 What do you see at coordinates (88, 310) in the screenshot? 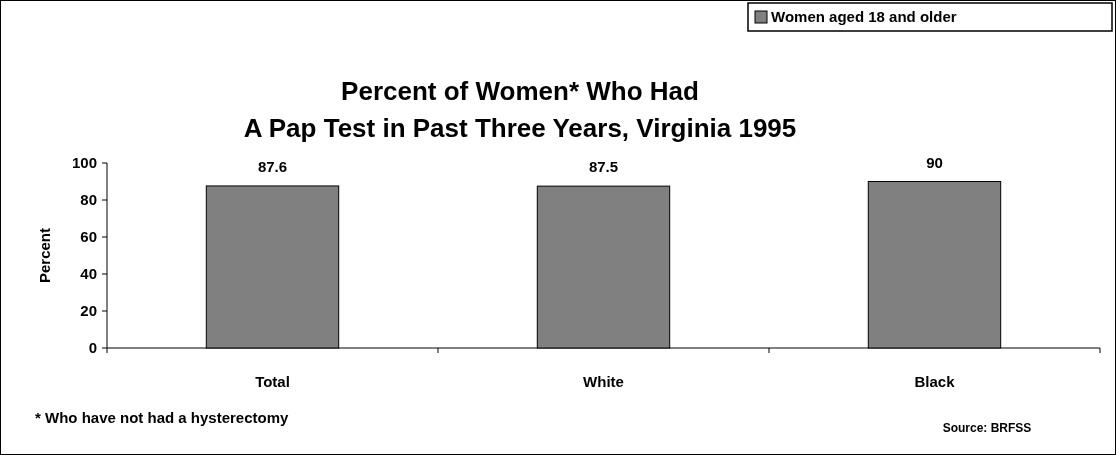
I see `y-tick-label: 20` at bounding box center [88, 310].